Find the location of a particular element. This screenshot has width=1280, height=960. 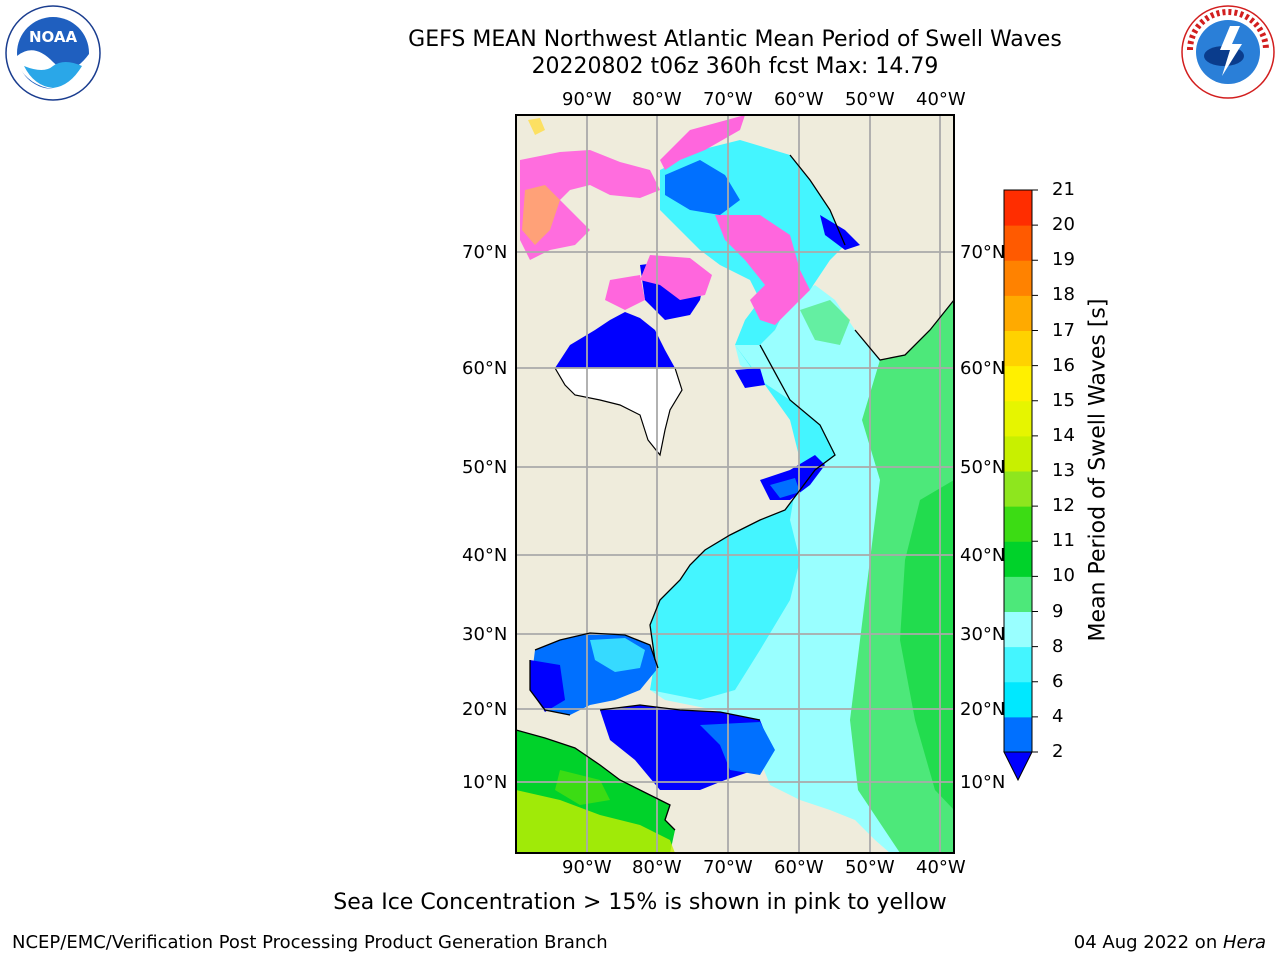

colorbar-tick-label: 15 is located at coordinates (1063, 400).